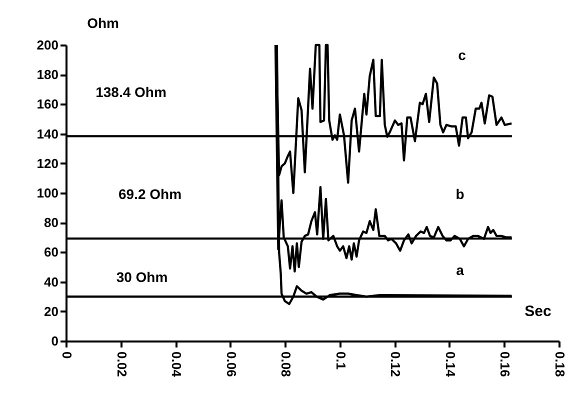 Image resolution: width=579 pixels, height=400 pixels. Describe the element at coordinates (396, 364) in the screenshot. I see `x-tick-label: 0.12` at that location.